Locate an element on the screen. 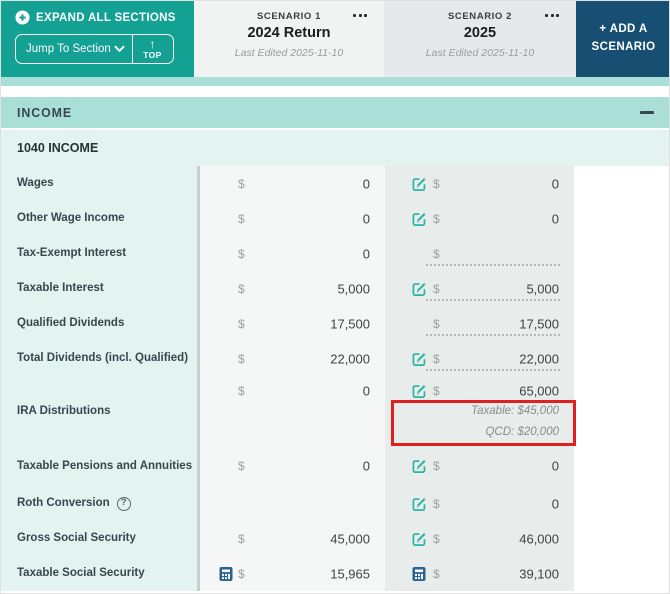  scenario-2-header: SCENARIO 2 2025 Last Edited 2025-11-10 is located at coordinates (480, 39).